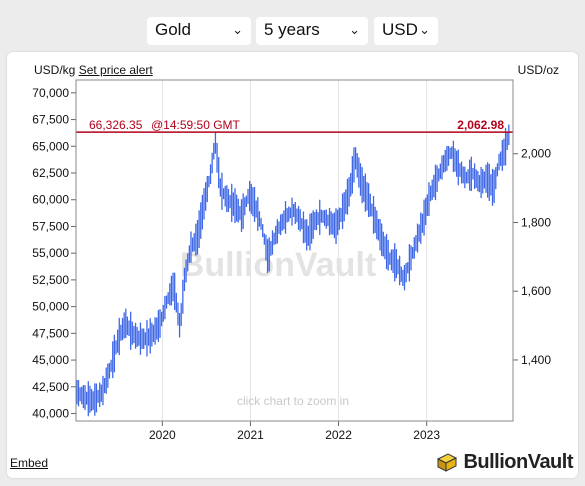 The image size is (585, 486). I want to click on left-tick-label: 62,500, so click(50, 173).